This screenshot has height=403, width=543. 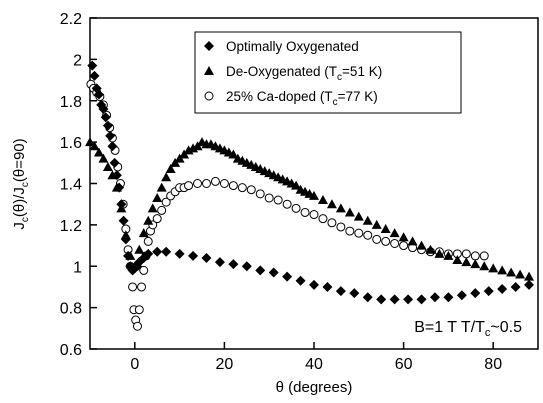 I want to click on legend-label: 25% Ca-doped (Tc=77 K), so click(x=302, y=98).